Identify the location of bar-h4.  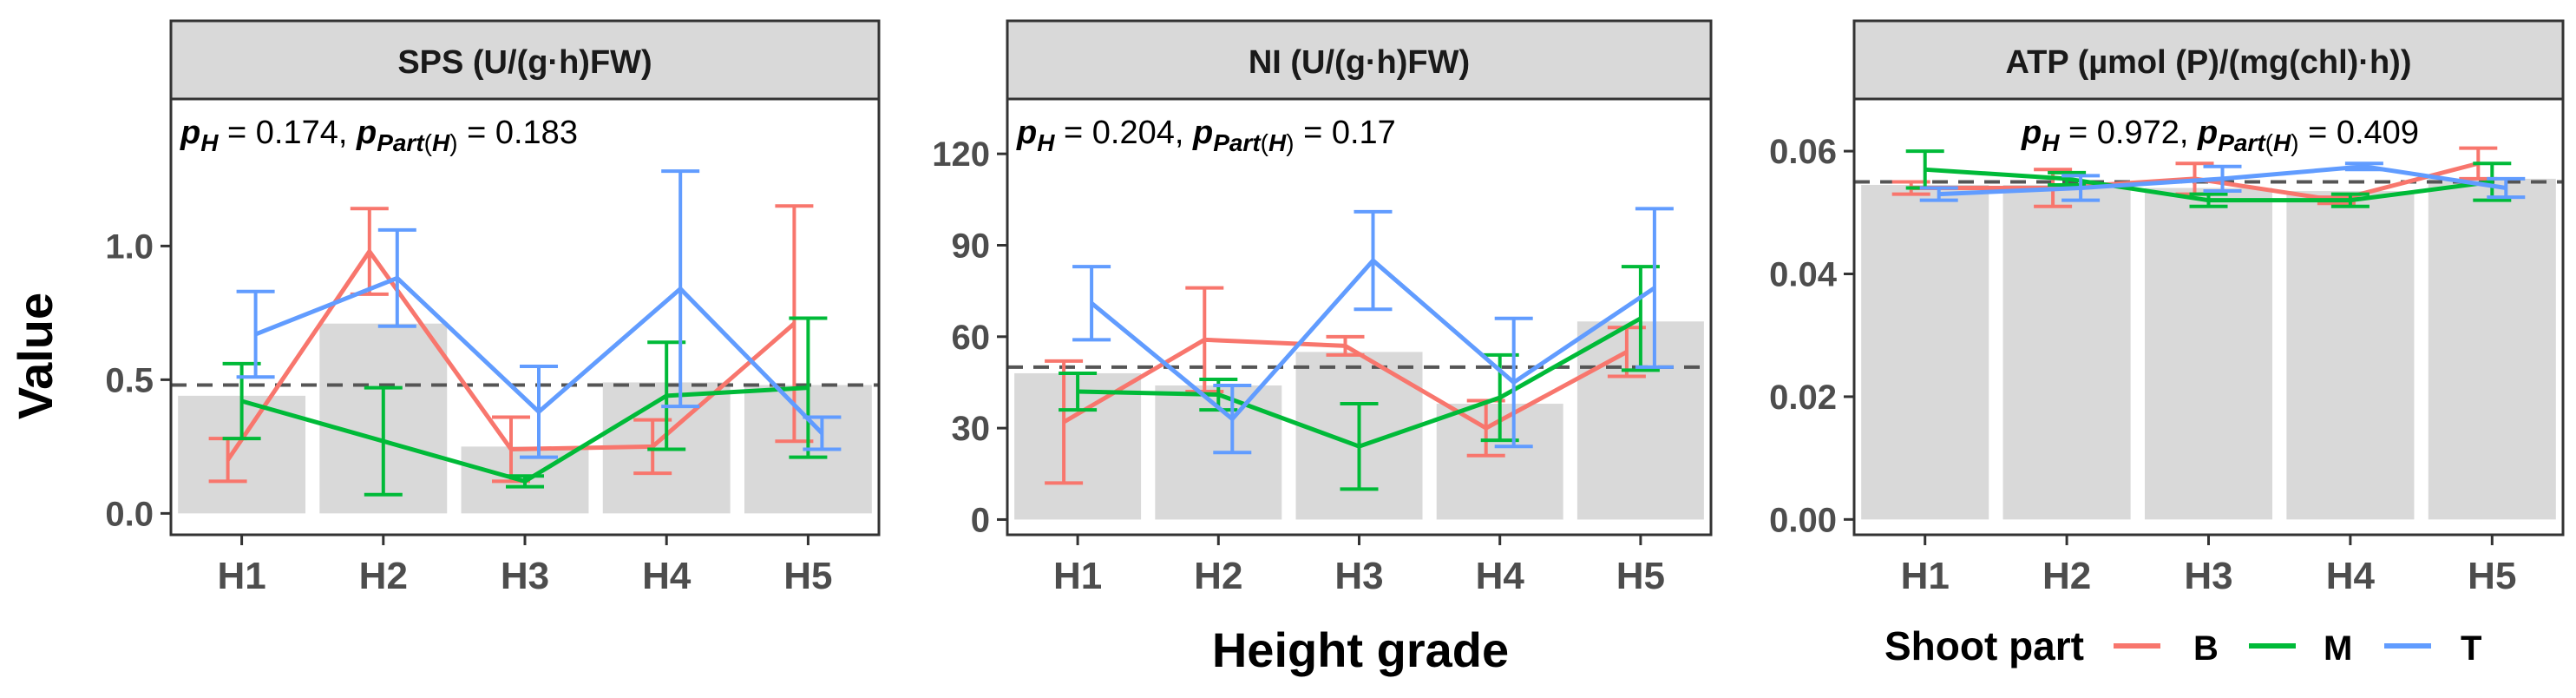
(2350, 355).